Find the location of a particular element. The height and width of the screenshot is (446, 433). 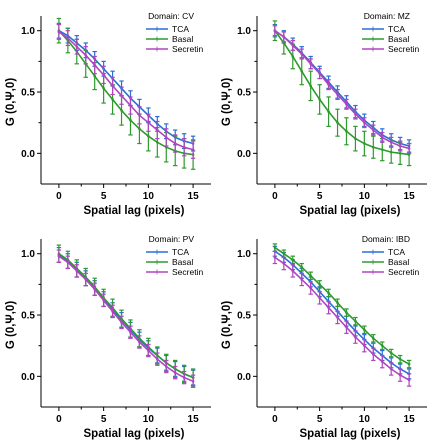

series-basal is located at coordinates (342, 306).